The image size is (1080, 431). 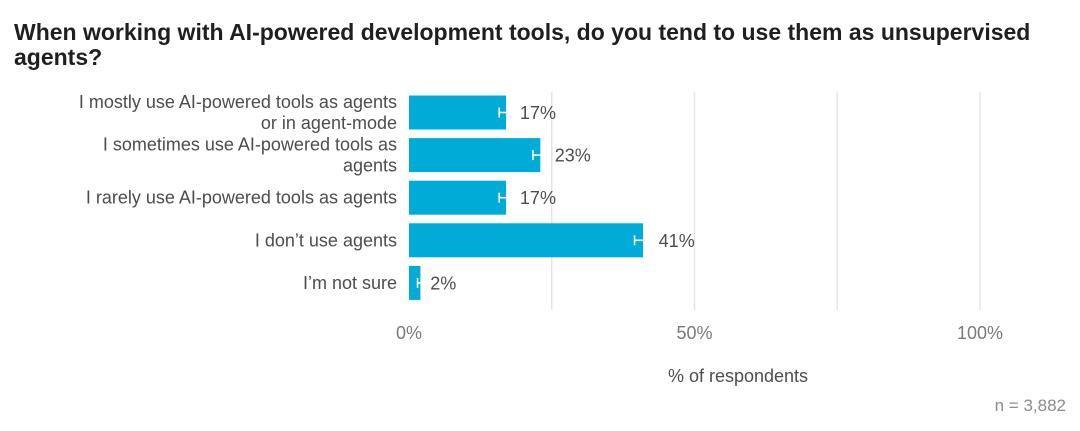 I want to click on error-bars, so click(x=534, y=197).